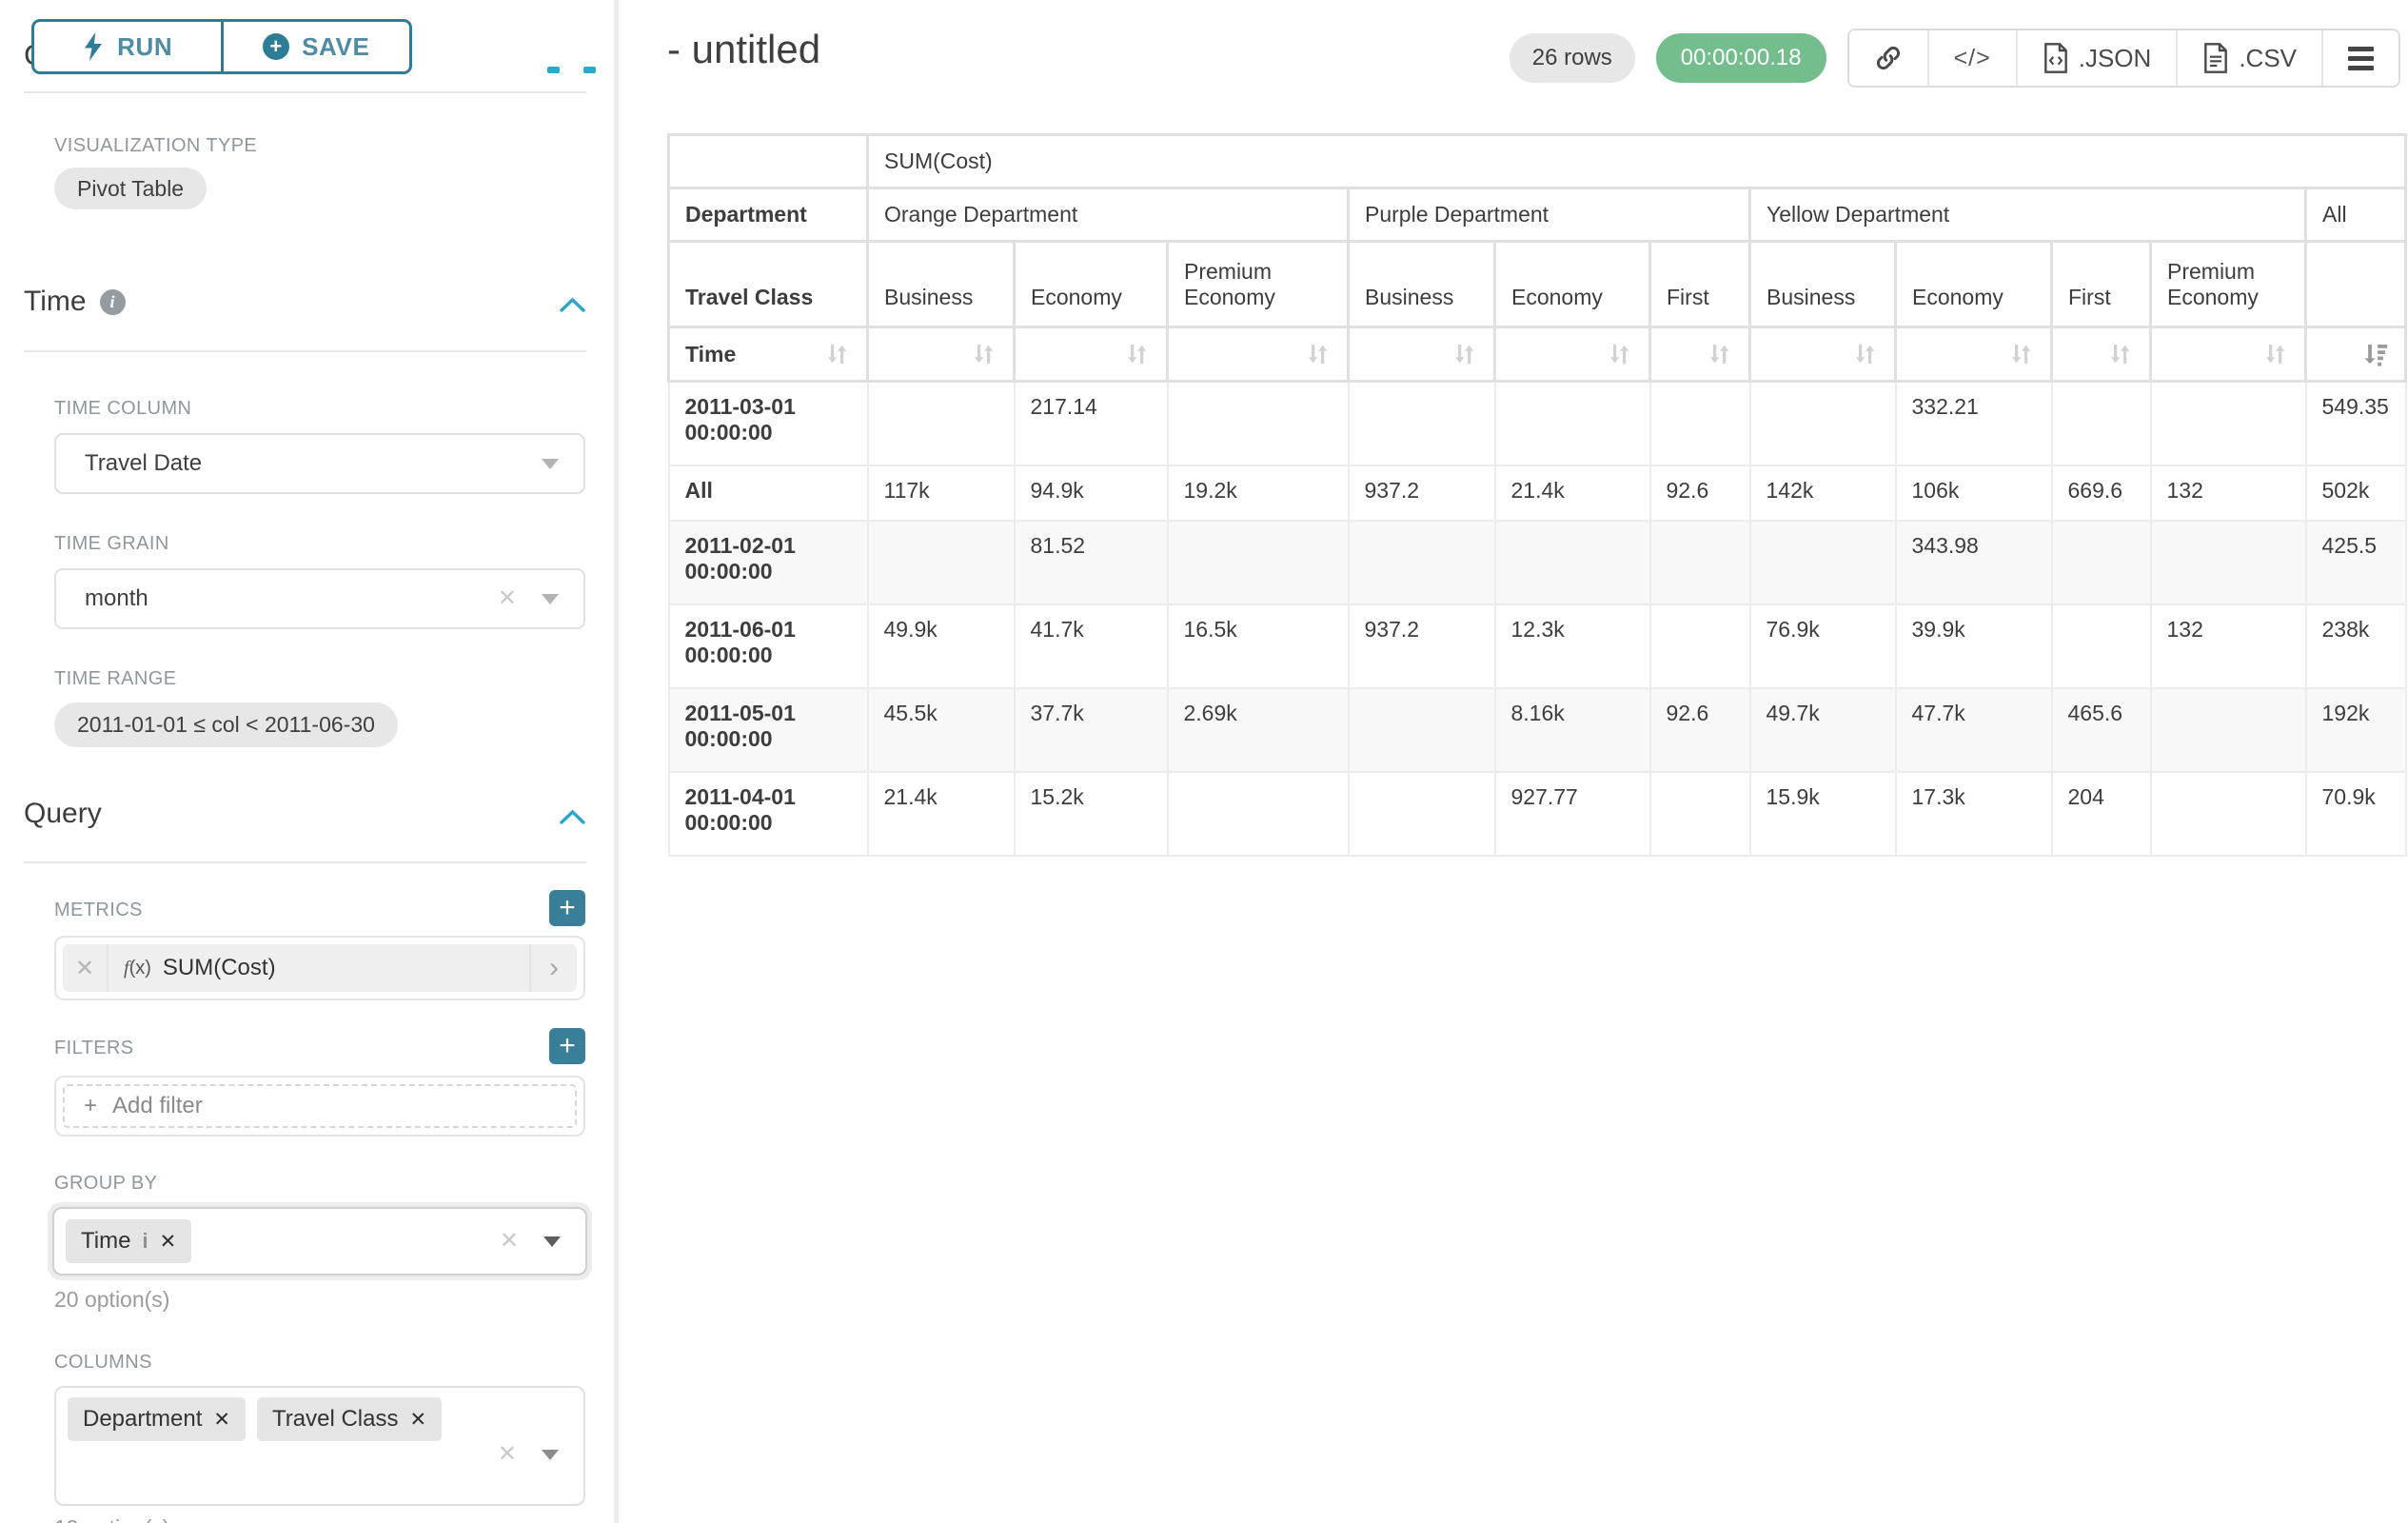 The image size is (2408, 1523). I want to click on add-filter-button: + Add filter, so click(320, 1106).